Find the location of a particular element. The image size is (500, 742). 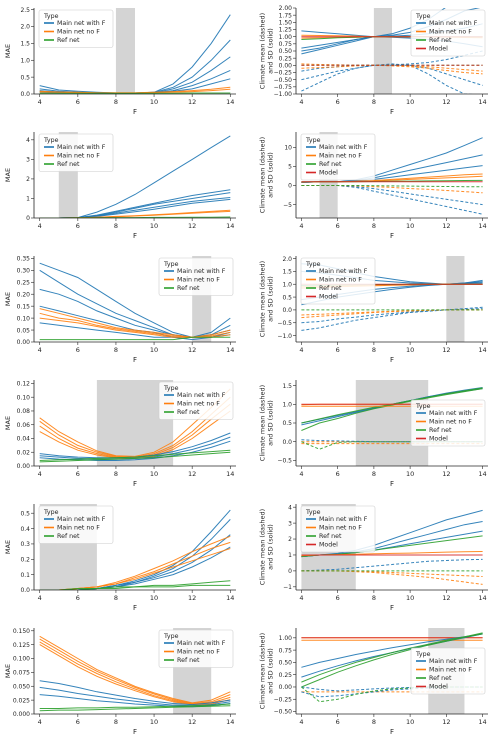

y-tick-label: 0.00 is located at coordinates (286, 687).